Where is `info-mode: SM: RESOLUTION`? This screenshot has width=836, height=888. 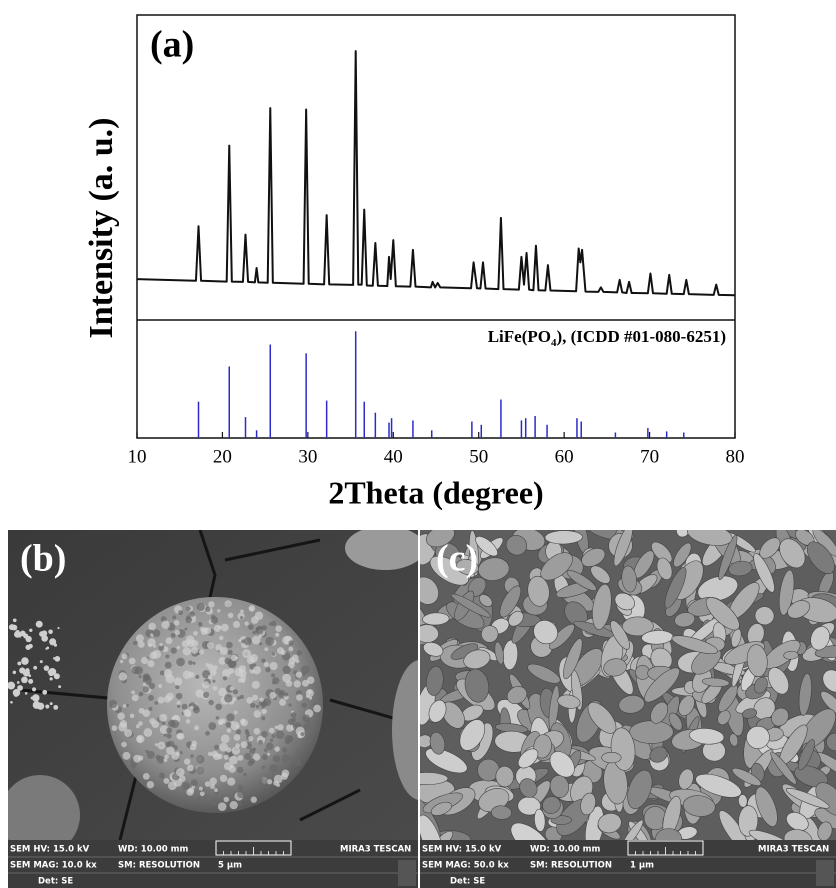
info-mode: SM: RESOLUTION is located at coordinates (159, 866).